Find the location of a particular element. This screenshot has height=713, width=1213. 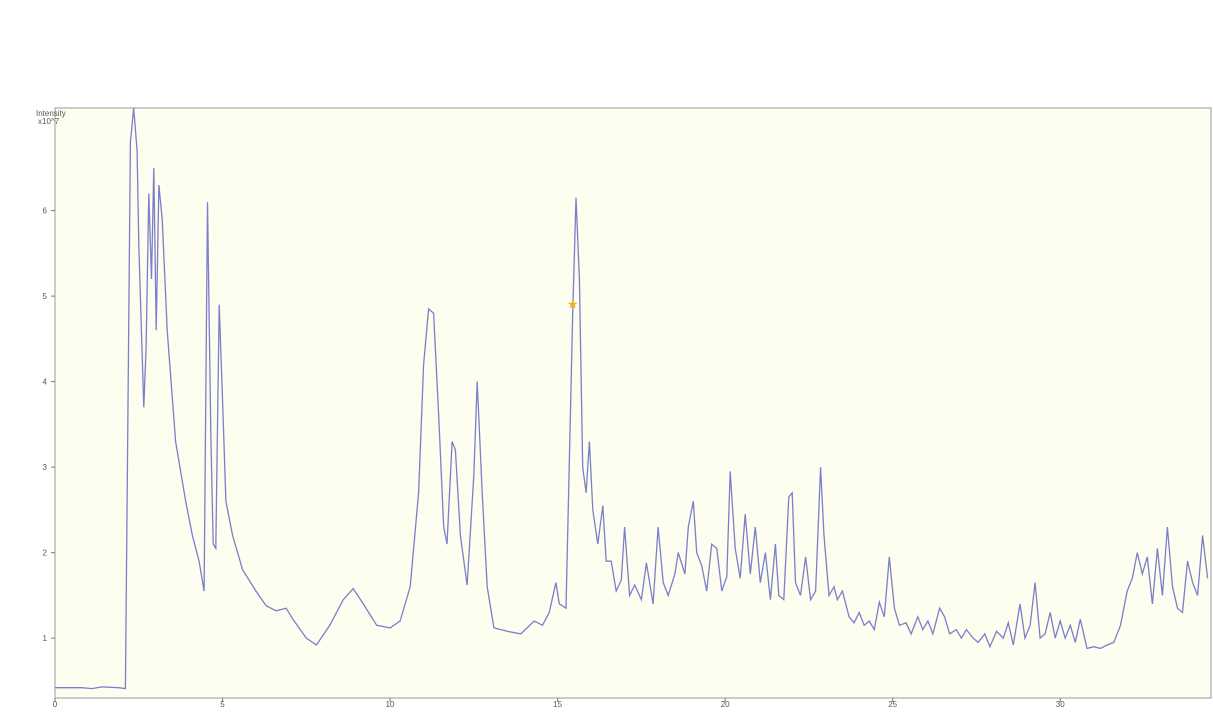

y-tick-label: 3 is located at coordinates (45, 467).